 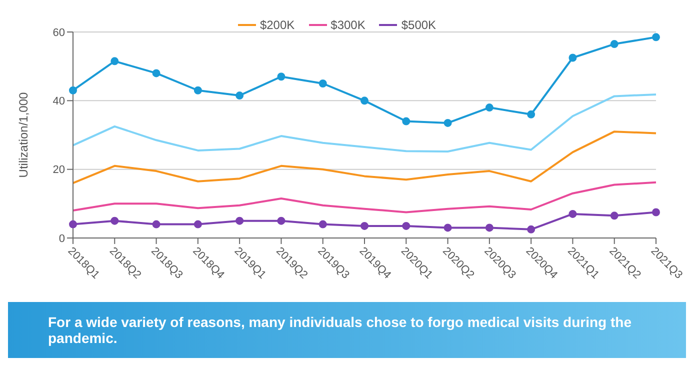 What do you see at coordinates (348, 25) in the screenshot?
I see `legend-label: $300K` at bounding box center [348, 25].